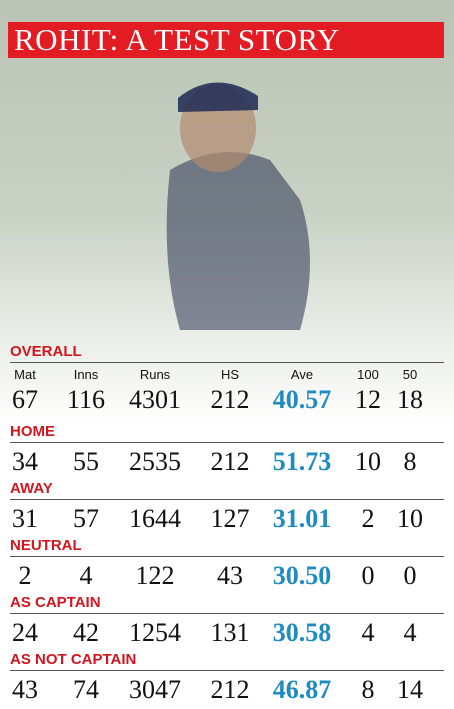  What do you see at coordinates (302, 518) in the screenshot?
I see `stat-value: 31.01` at bounding box center [302, 518].